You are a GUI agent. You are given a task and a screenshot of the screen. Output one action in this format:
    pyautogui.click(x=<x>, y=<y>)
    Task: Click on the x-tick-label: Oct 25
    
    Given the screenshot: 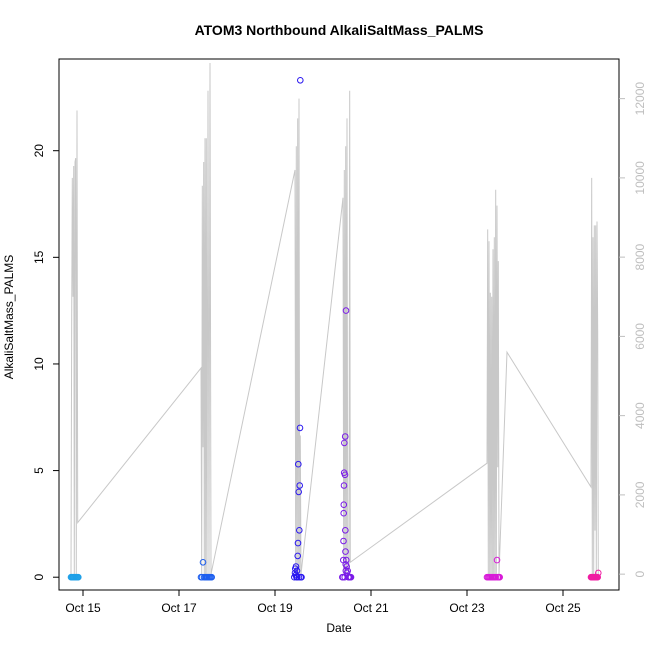 What is the action you would take?
    pyautogui.click(x=563, y=608)
    